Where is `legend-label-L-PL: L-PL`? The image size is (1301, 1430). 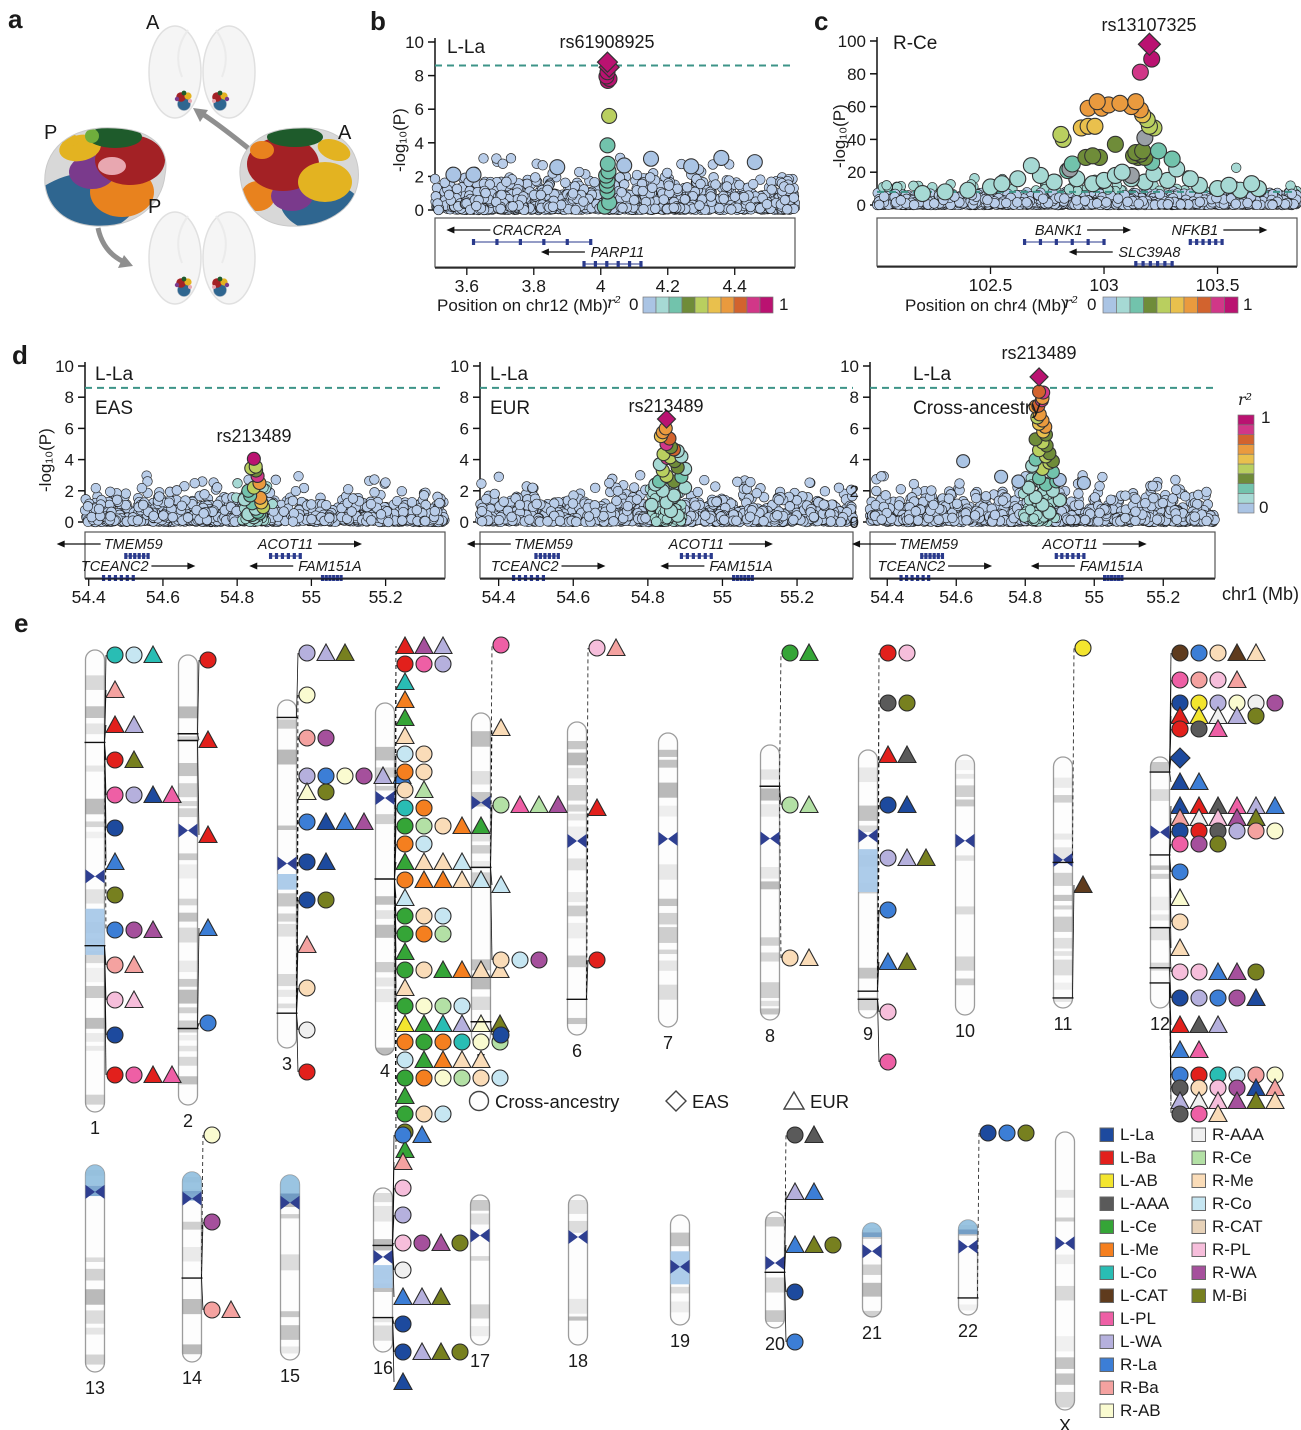 legend-label-L-PL: L-PL is located at coordinates (1138, 1318).